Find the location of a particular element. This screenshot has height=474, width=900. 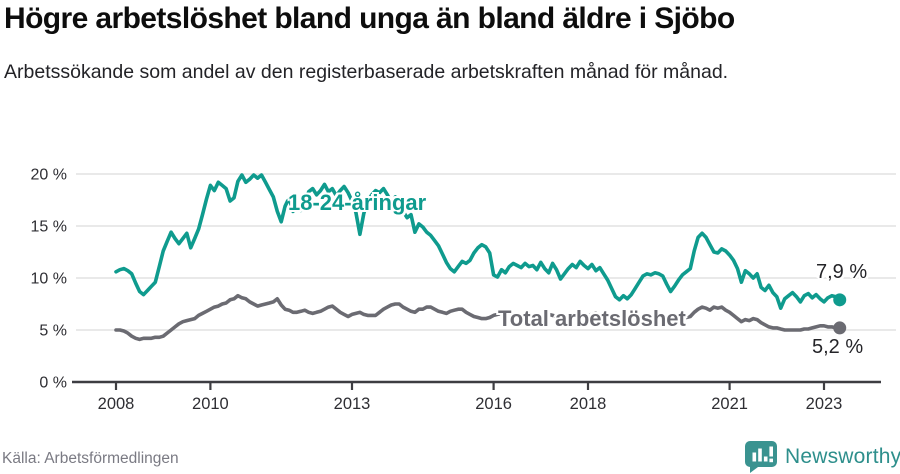

y-tick-label: 0 % is located at coordinates (53, 383).